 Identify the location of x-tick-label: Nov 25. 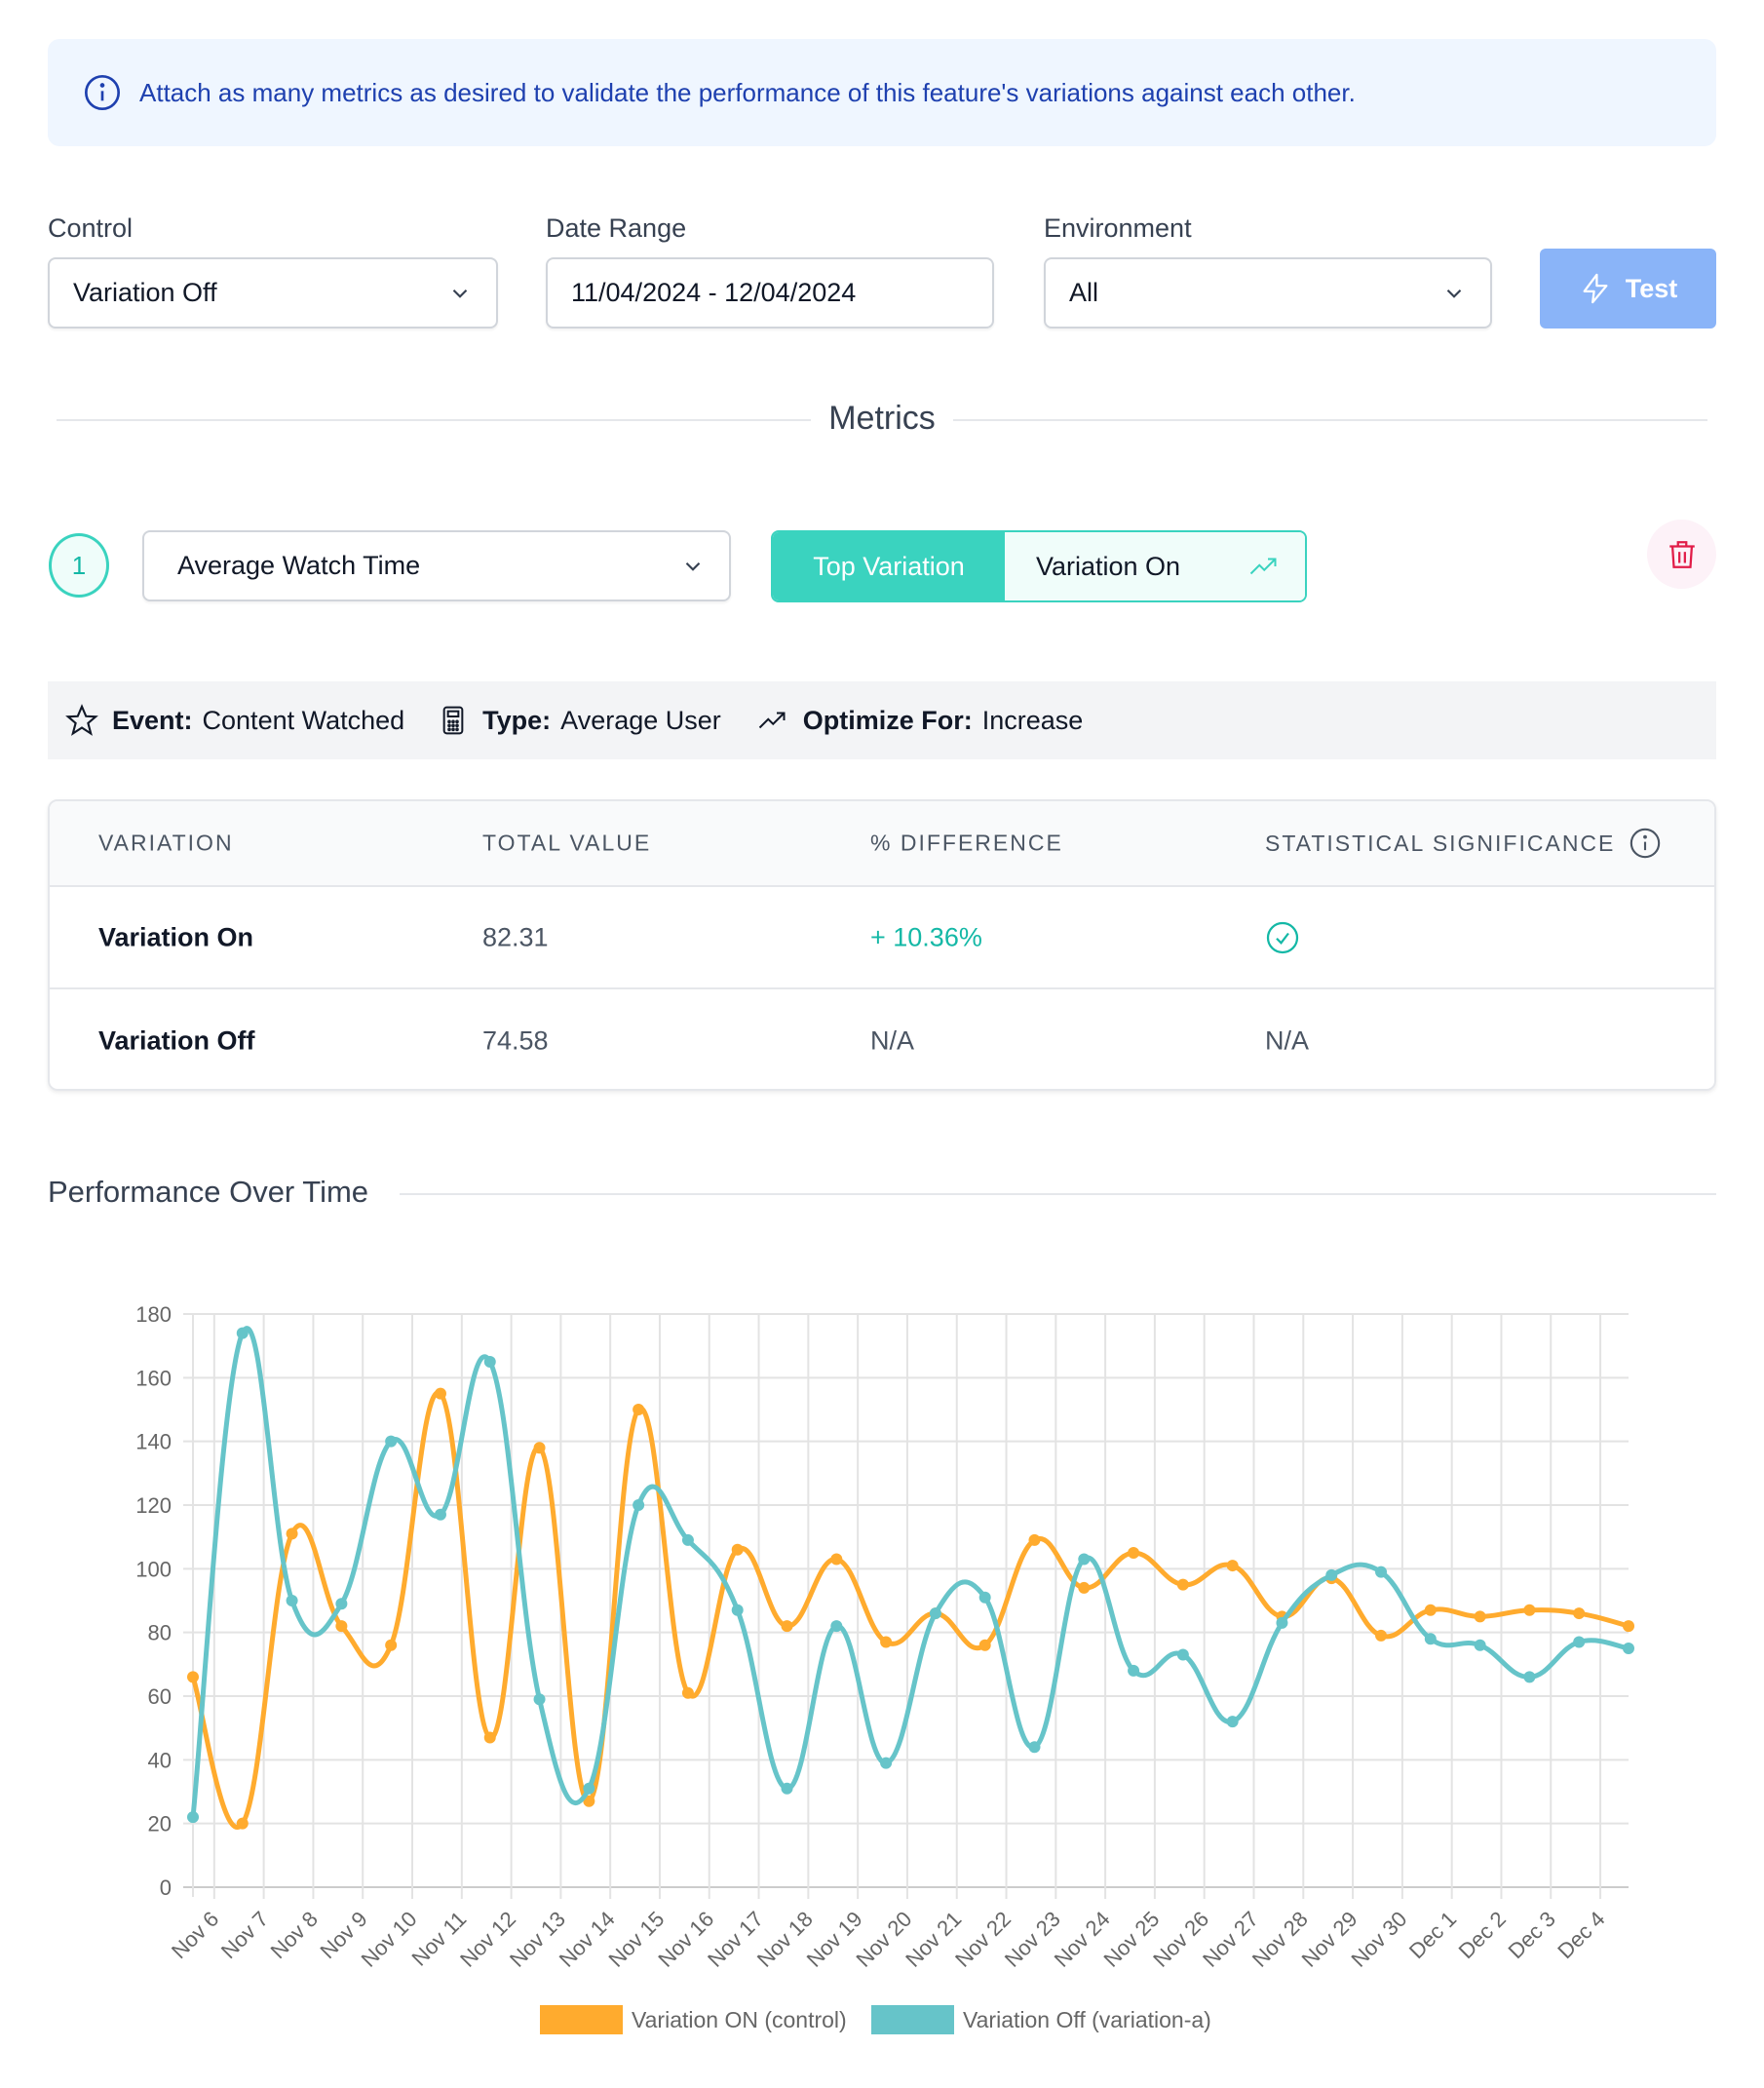
(1131, 1940).